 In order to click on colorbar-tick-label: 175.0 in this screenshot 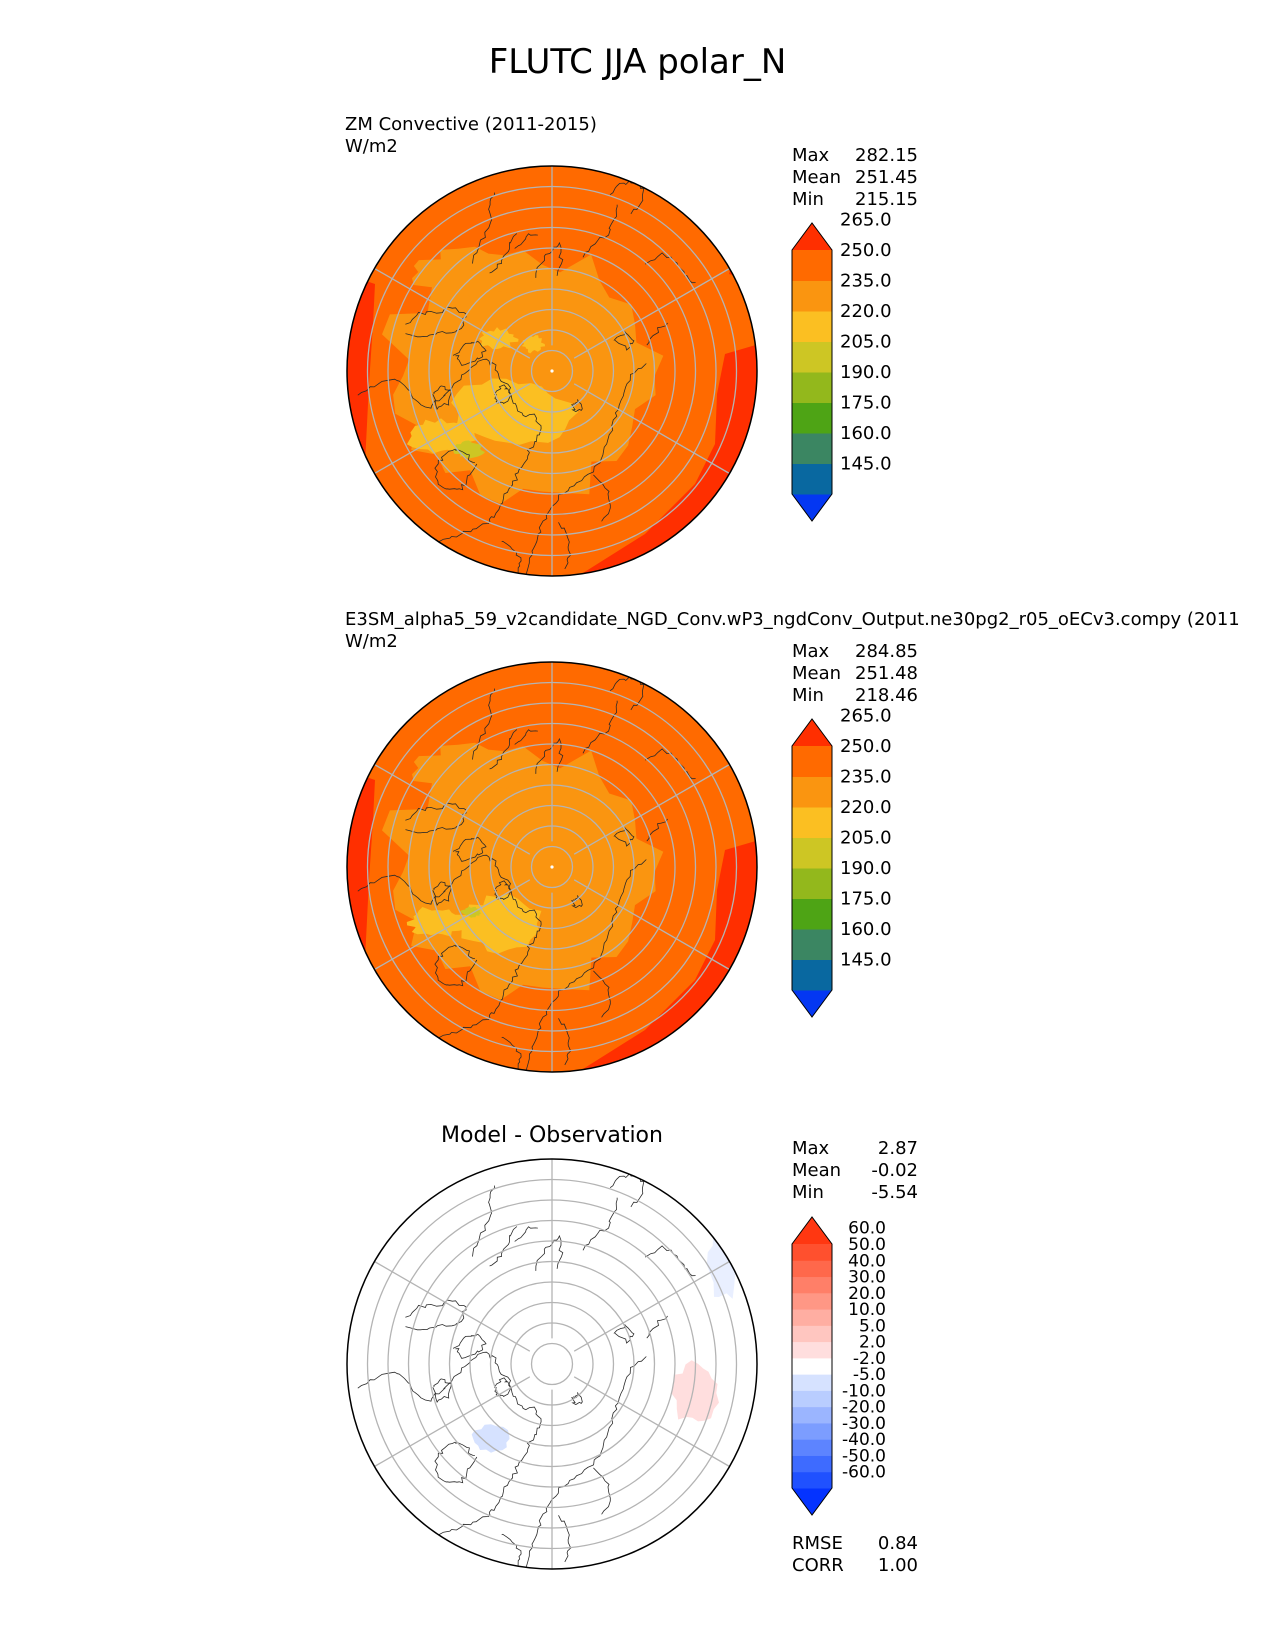, I will do `click(866, 899)`.